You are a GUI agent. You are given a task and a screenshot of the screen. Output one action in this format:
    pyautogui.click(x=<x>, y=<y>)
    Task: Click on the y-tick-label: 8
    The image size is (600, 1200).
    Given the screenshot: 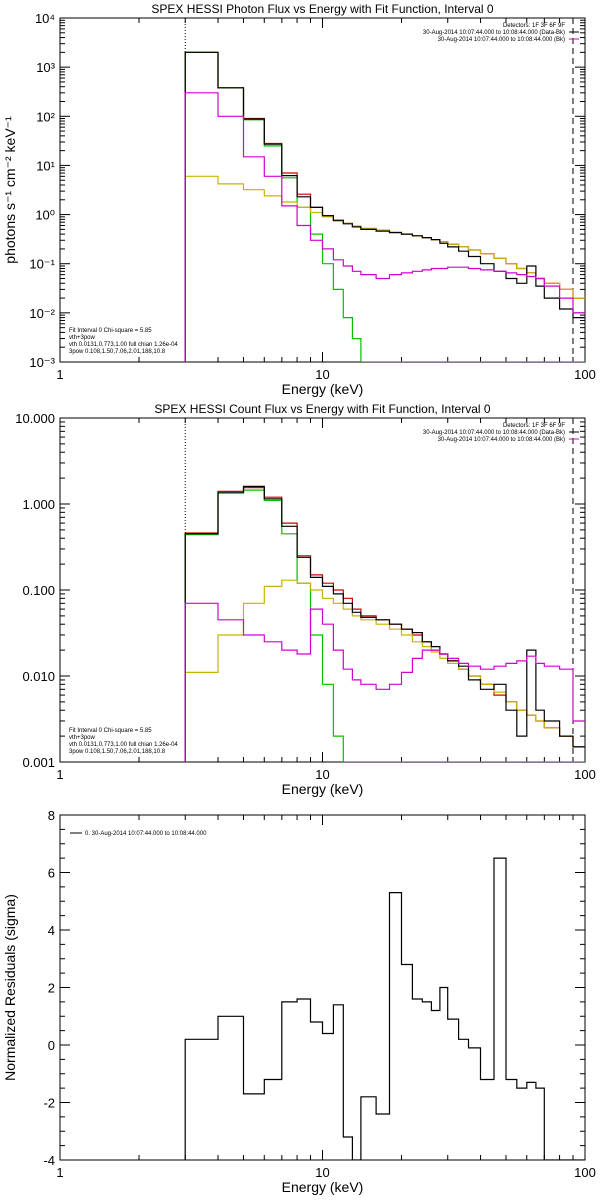 What is the action you would take?
    pyautogui.click(x=51, y=815)
    